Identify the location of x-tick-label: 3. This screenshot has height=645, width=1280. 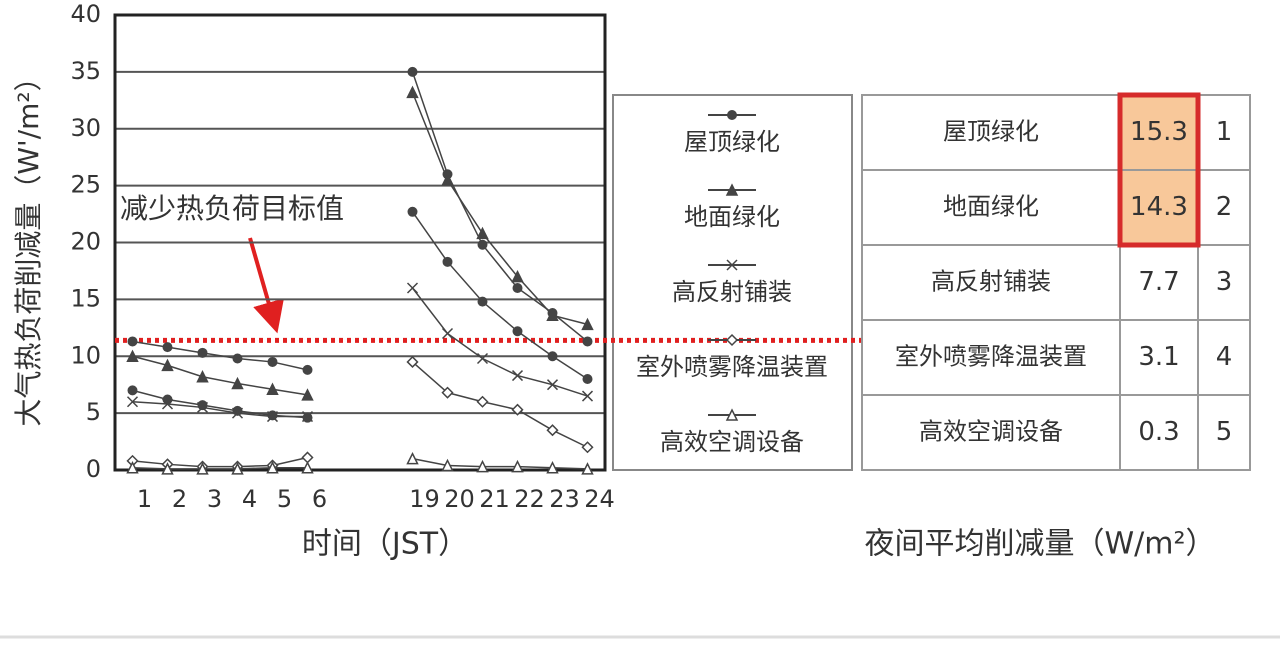
(214, 499).